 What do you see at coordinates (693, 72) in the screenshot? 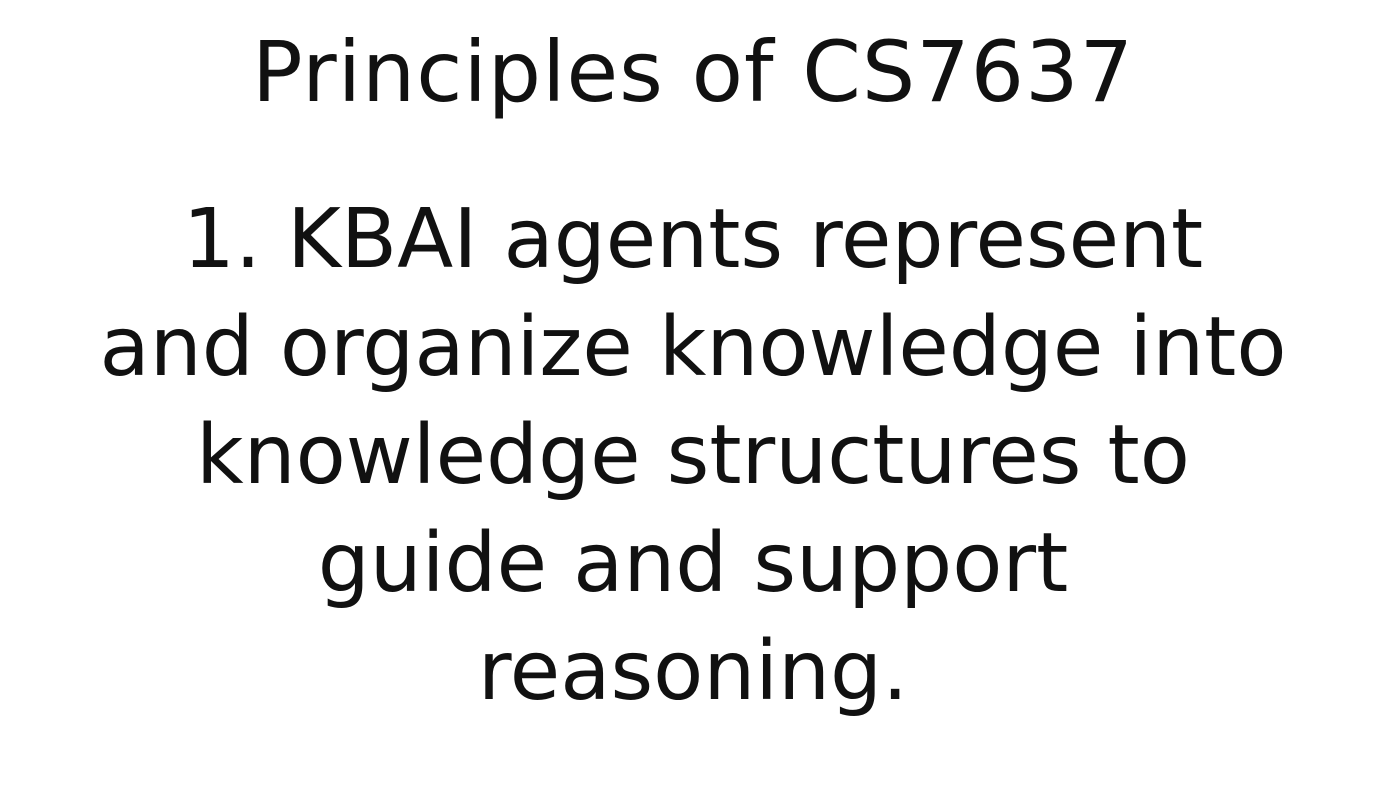
I see `slide-title: Principles of CS7637` at bounding box center [693, 72].